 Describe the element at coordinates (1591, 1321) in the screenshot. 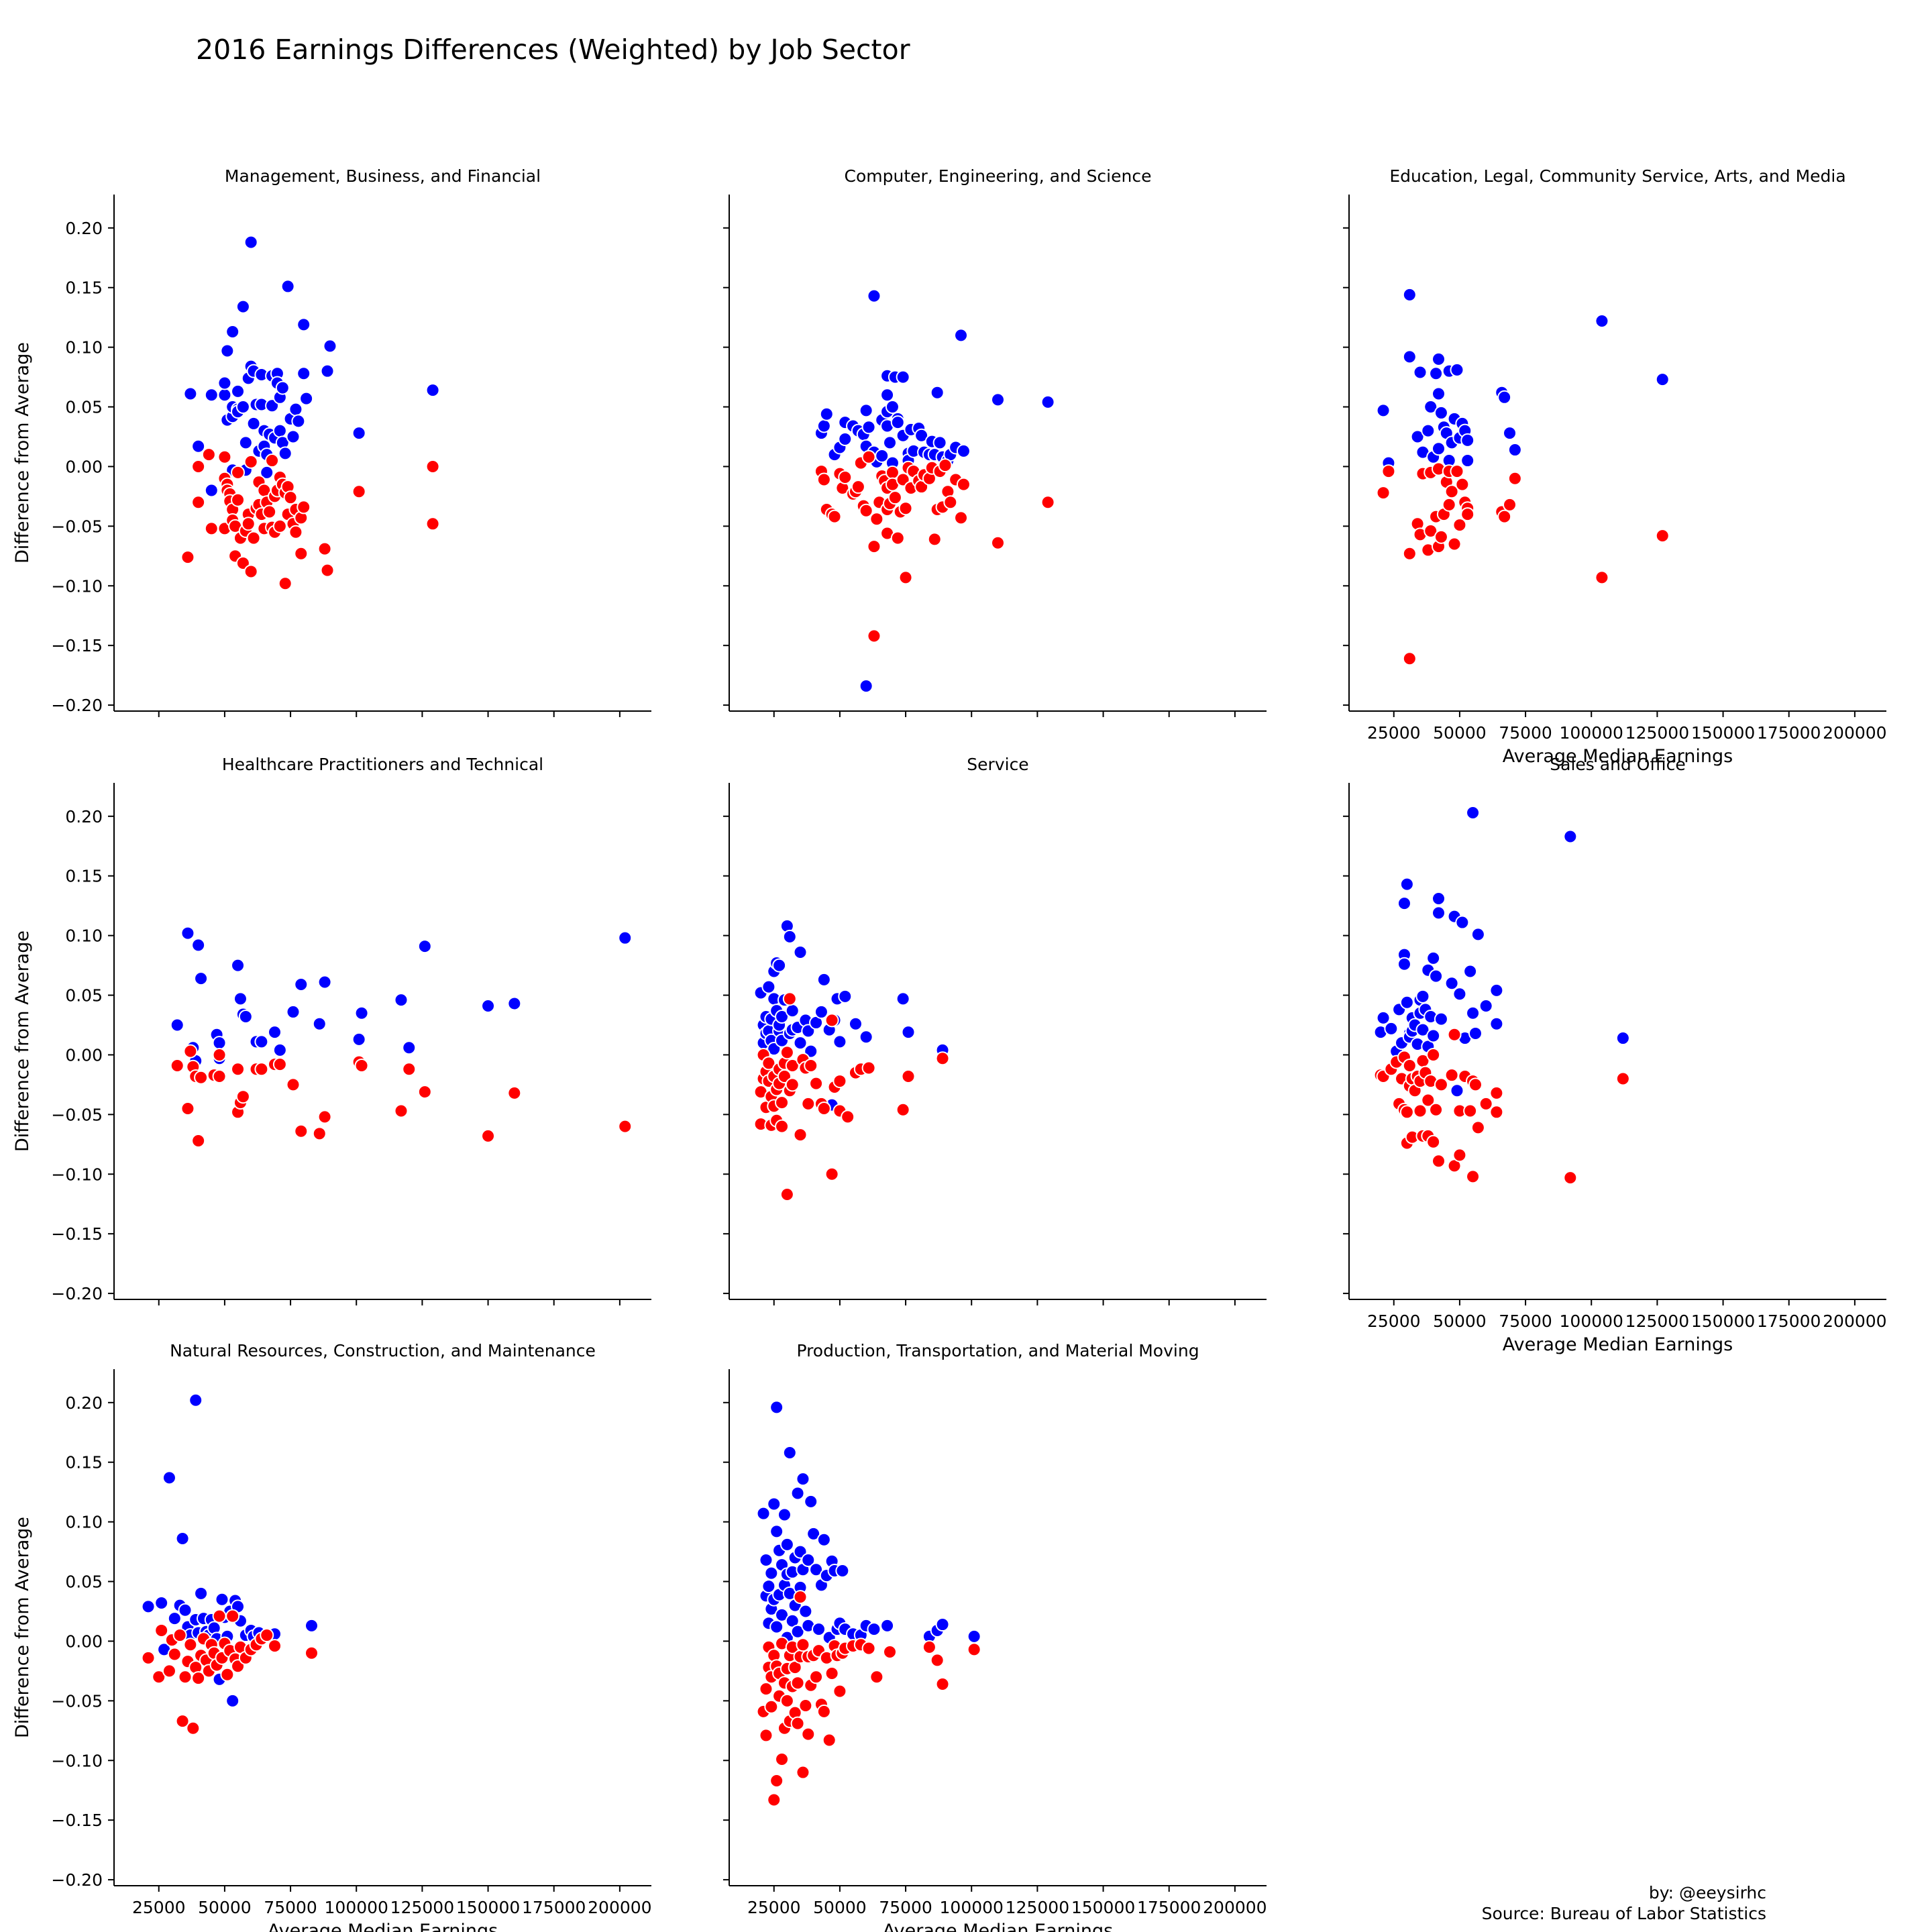

I see `x-tick-label: 100000` at that location.